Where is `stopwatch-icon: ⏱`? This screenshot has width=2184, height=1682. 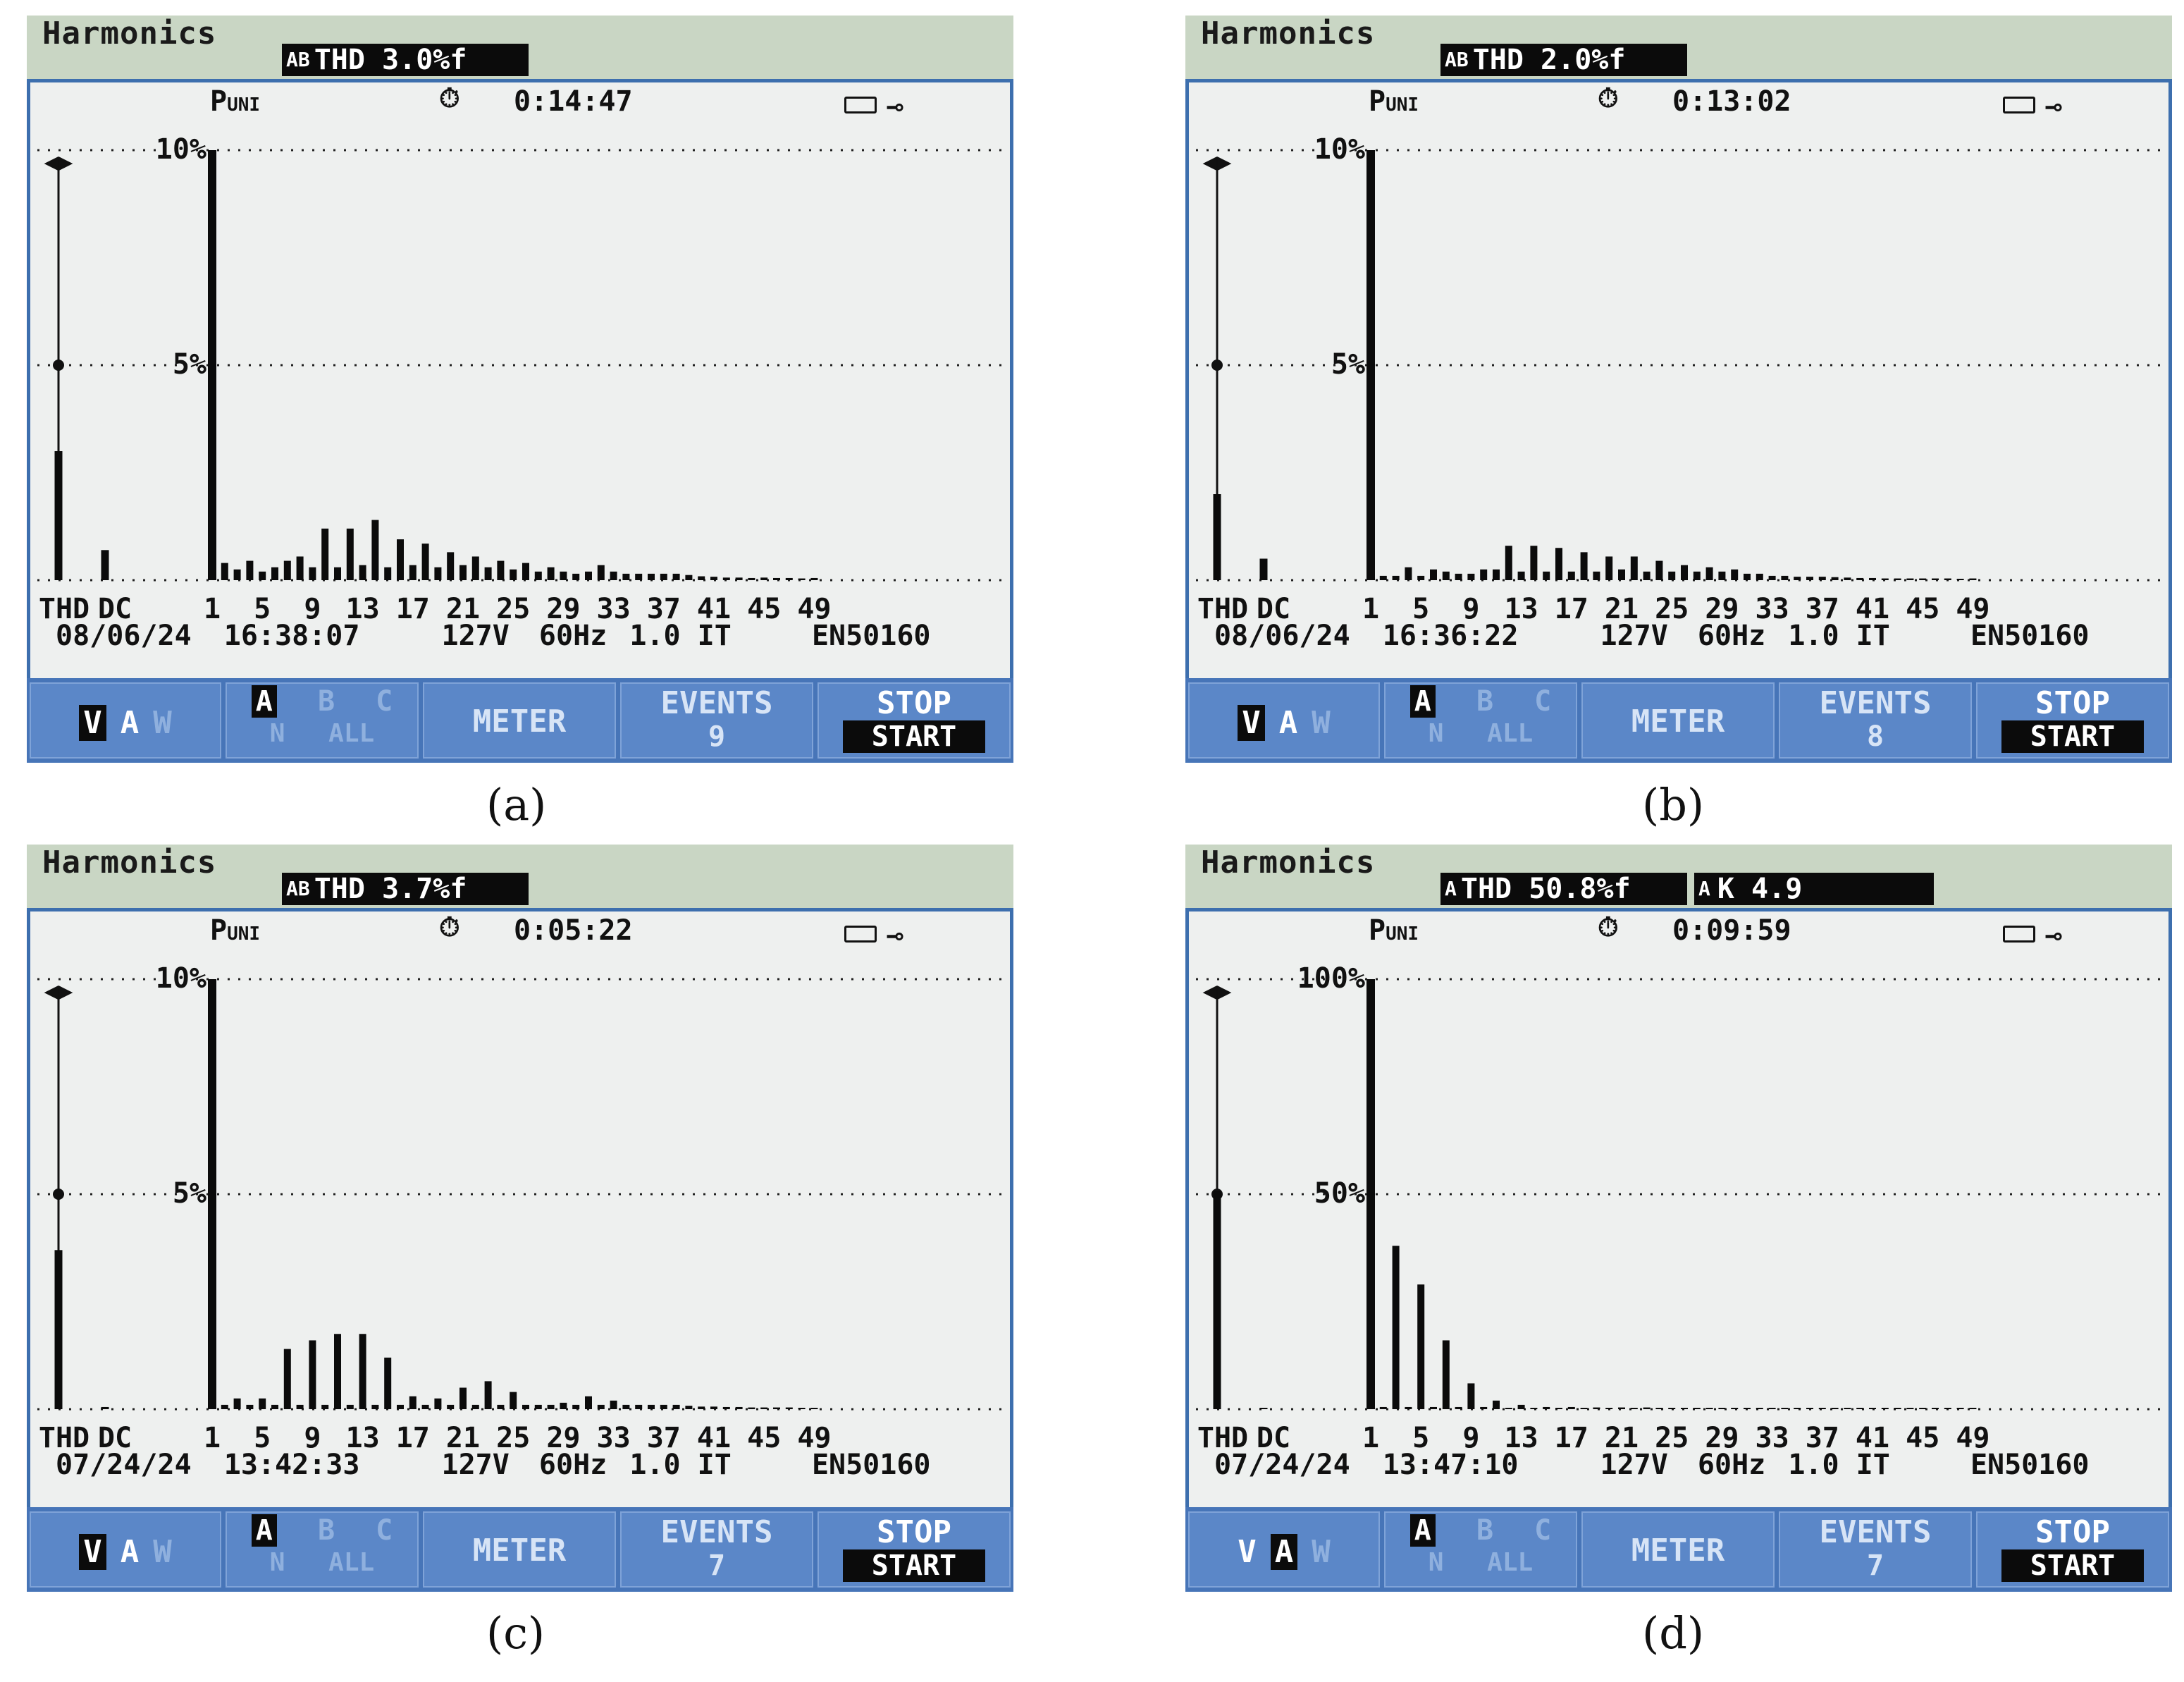
stopwatch-icon: ⏱ is located at coordinates (449, 97).